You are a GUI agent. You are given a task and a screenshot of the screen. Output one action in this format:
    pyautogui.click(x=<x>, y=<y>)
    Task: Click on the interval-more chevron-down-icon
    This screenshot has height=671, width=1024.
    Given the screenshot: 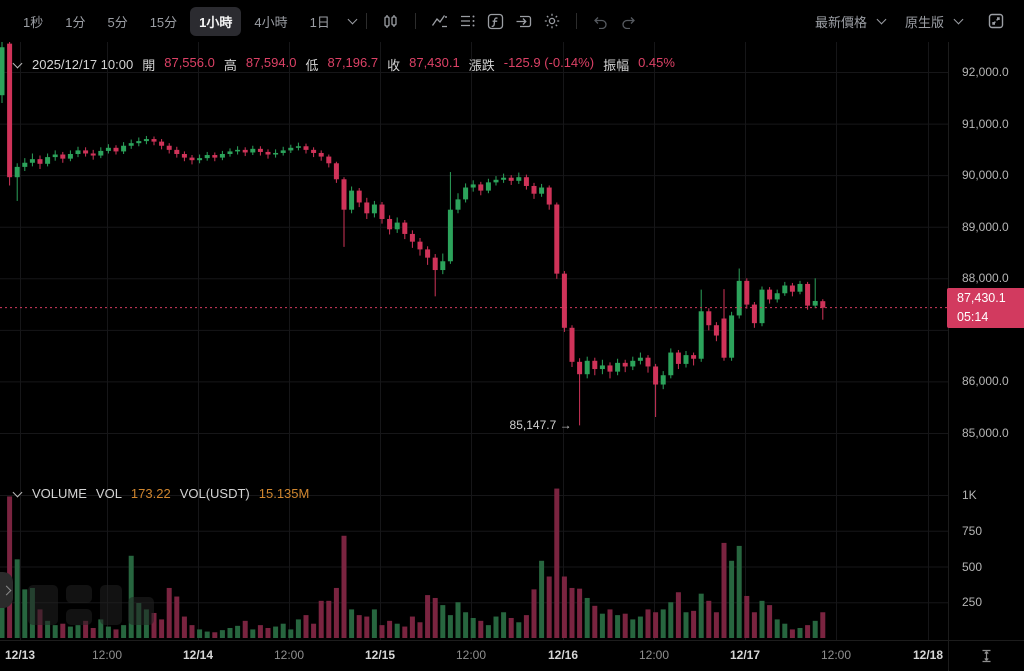 What is the action you would take?
    pyautogui.click(x=351, y=21)
    